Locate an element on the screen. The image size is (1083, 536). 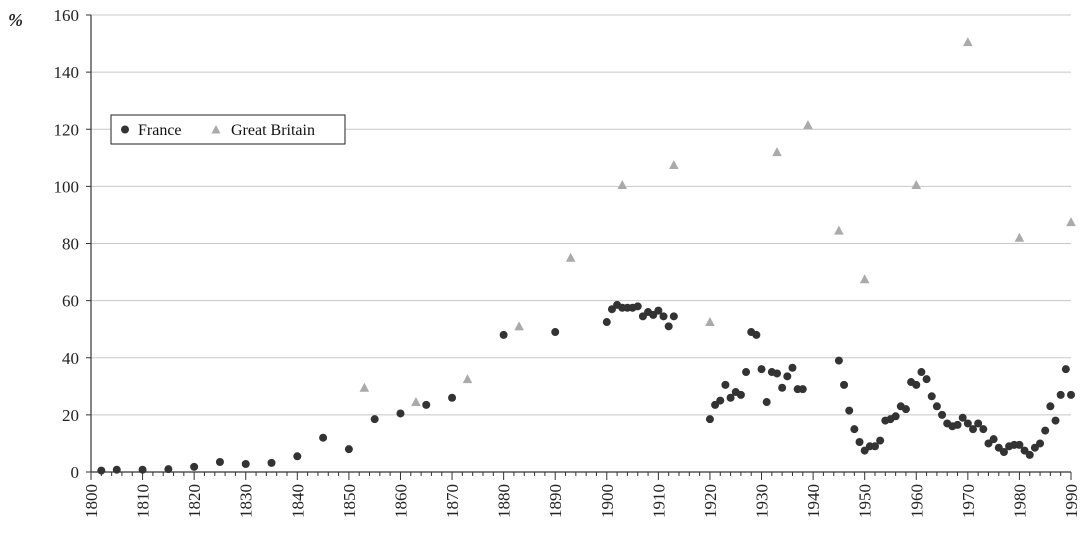
x-tick-label: 1830 is located at coordinates (246, 501).